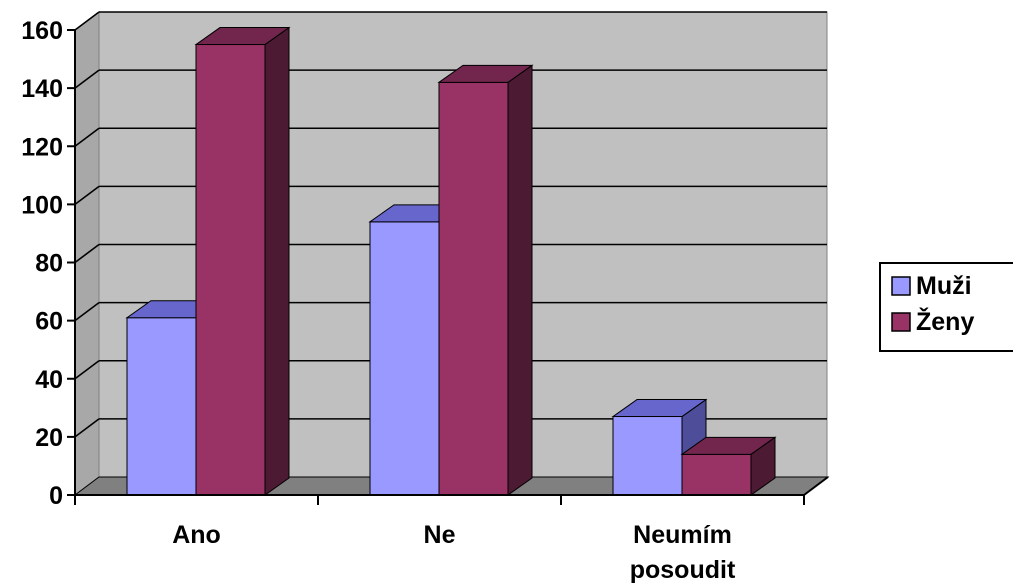 Image resolution: width=1013 pixels, height=586 pixels. I want to click on y-tick-label: 140, so click(42, 89).